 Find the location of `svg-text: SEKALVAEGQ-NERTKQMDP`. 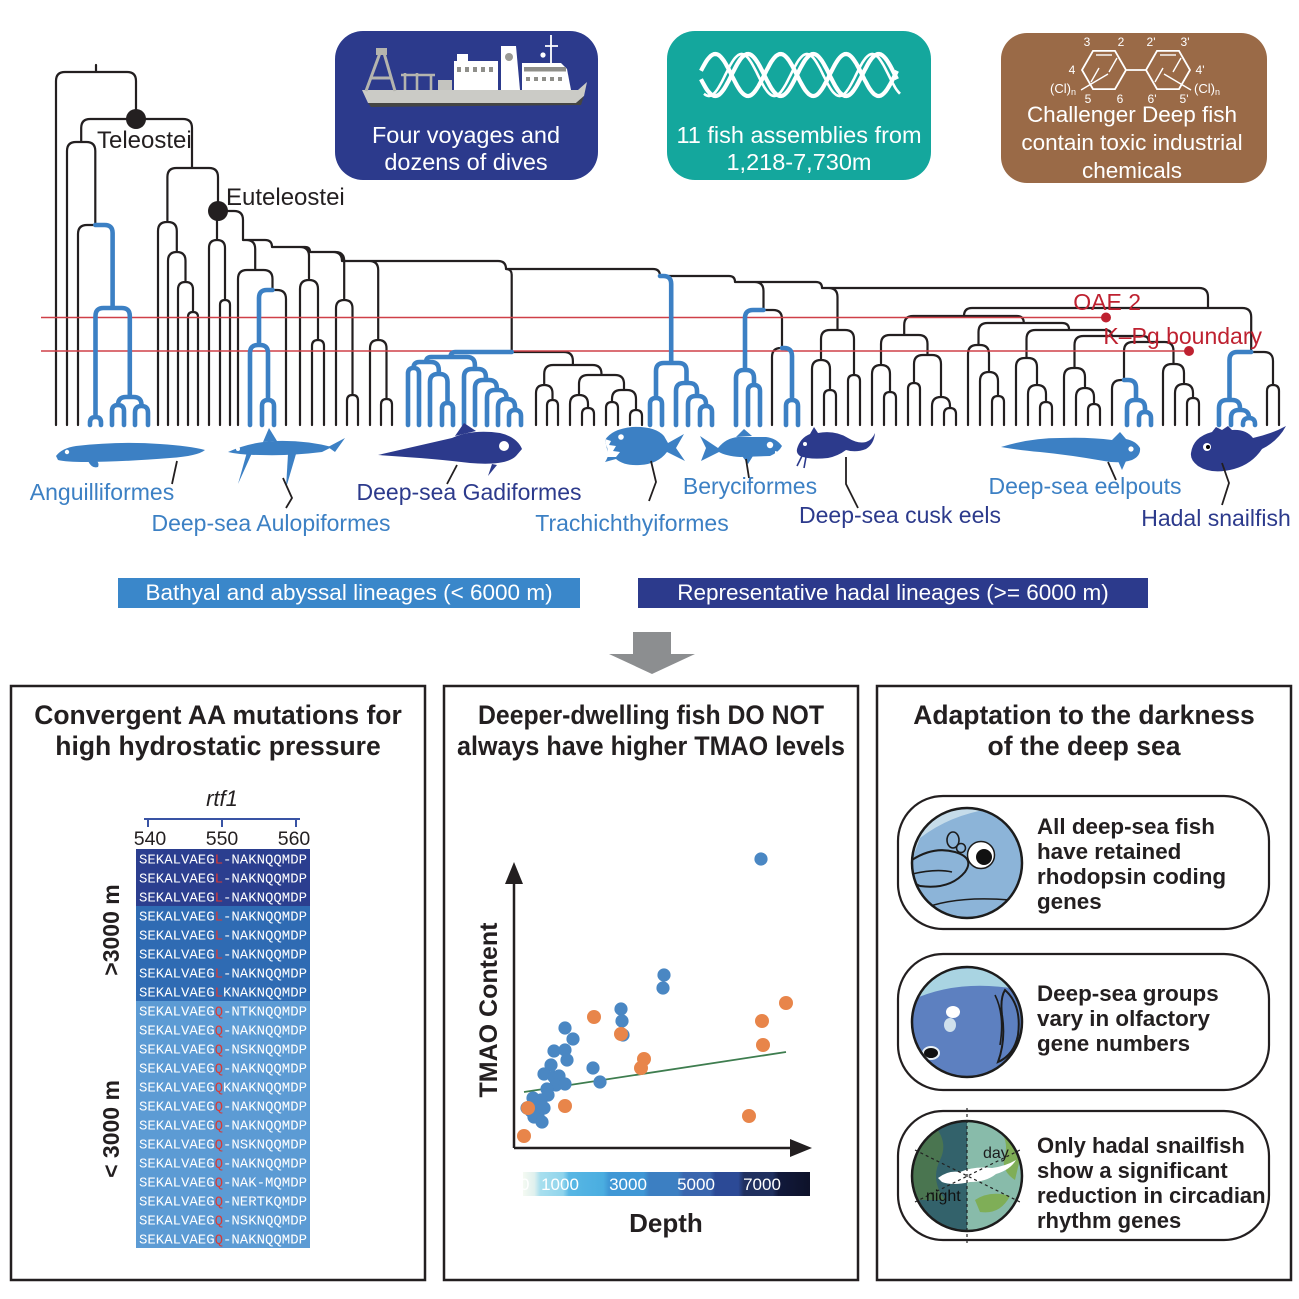

svg-text: SEKALVAEGQ-NERTKQMDP is located at coordinates (223, 1202).